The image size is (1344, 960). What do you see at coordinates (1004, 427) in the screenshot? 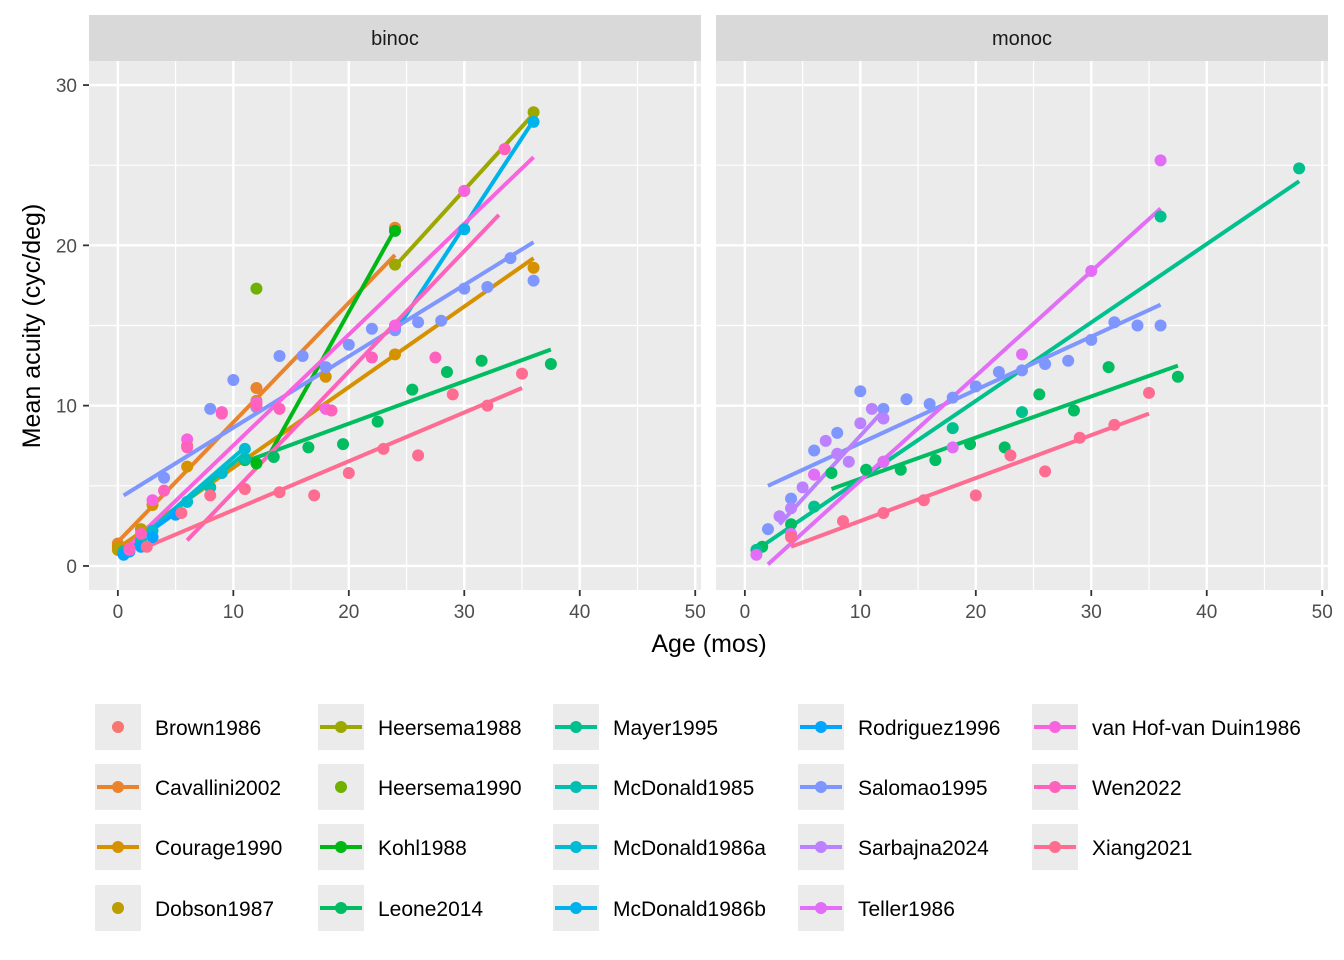
I see `fit-line` at bounding box center [1004, 427].